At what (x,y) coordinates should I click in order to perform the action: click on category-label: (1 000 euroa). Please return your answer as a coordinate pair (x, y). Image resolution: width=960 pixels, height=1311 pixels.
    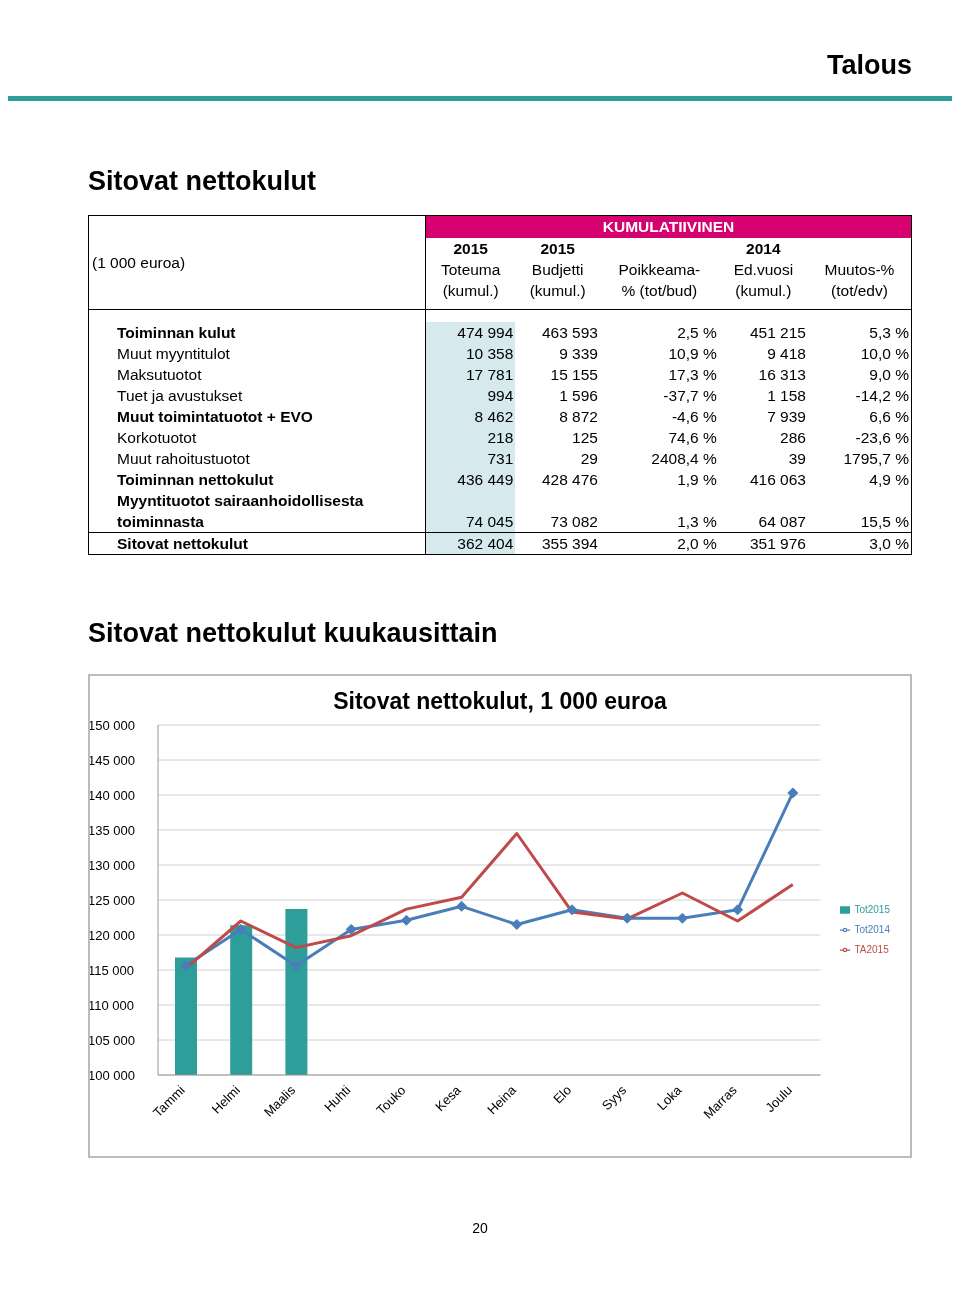
    Looking at the image, I should click on (139, 262).